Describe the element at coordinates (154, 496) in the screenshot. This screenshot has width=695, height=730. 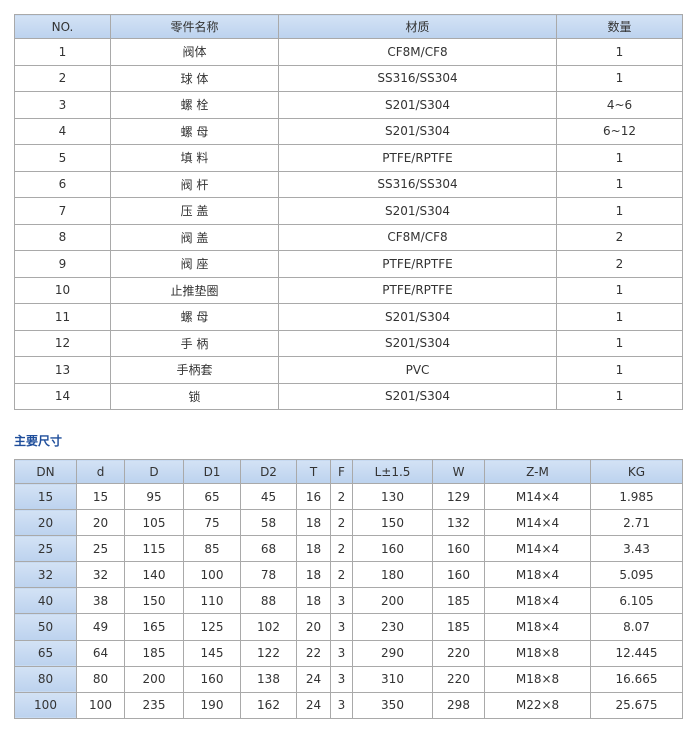
I see `table-cell: 95` at that location.